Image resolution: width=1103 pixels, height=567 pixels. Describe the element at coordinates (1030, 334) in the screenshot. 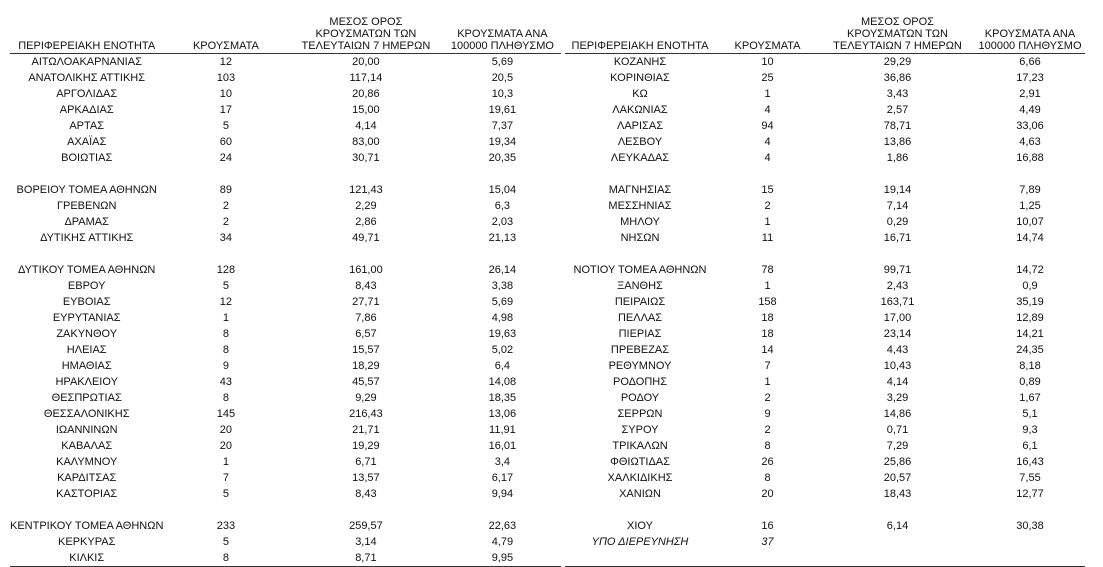

I see `cell-per100k: 14,21` at that location.